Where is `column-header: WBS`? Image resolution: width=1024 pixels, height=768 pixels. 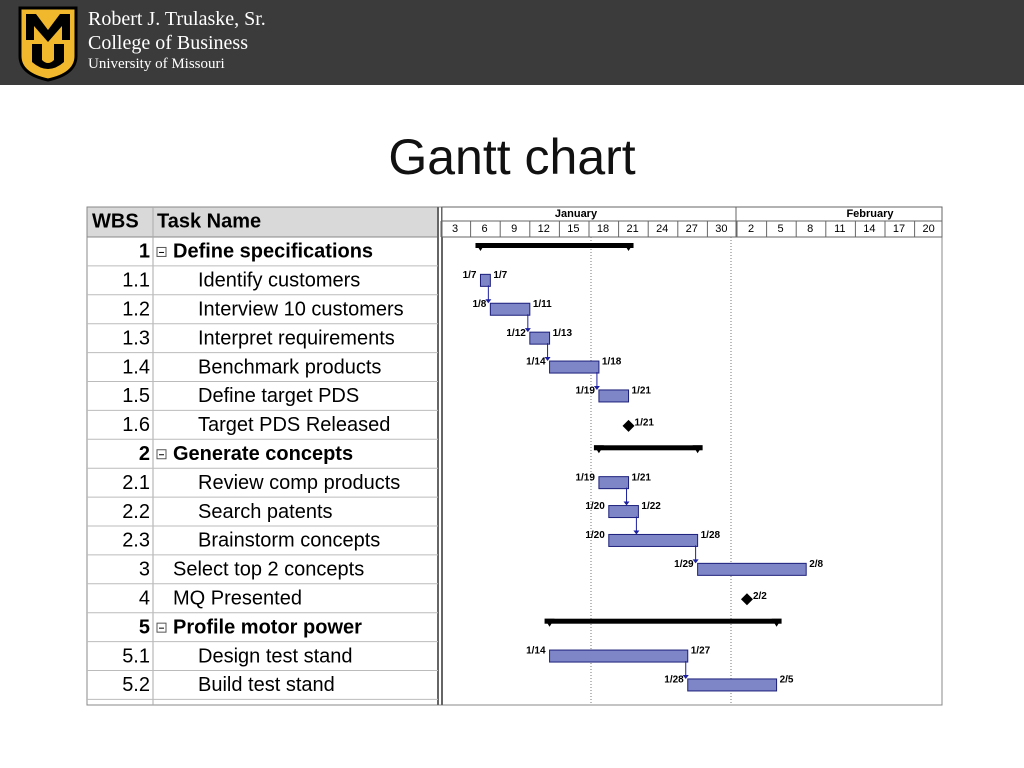
column-header: WBS is located at coordinates (115, 221).